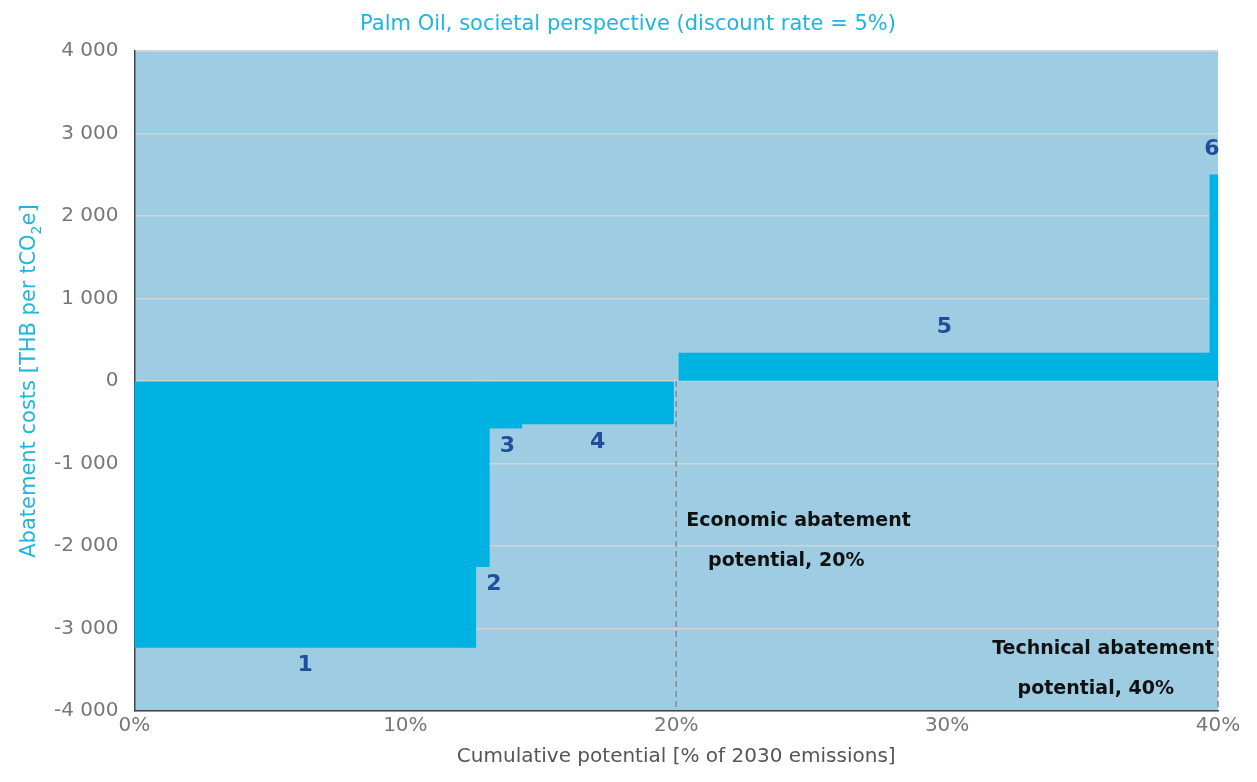  Describe the element at coordinates (86, 626) in the screenshot. I see `y-tick-label: -3 000` at that location.